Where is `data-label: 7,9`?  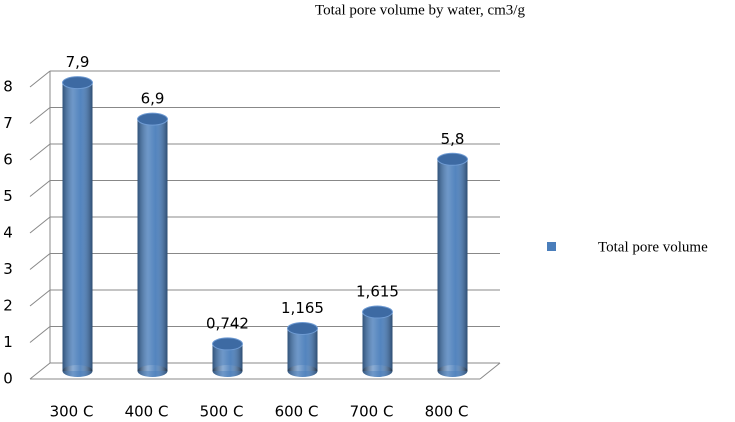
data-label: 7,9 is located at coordinates (78, 62).